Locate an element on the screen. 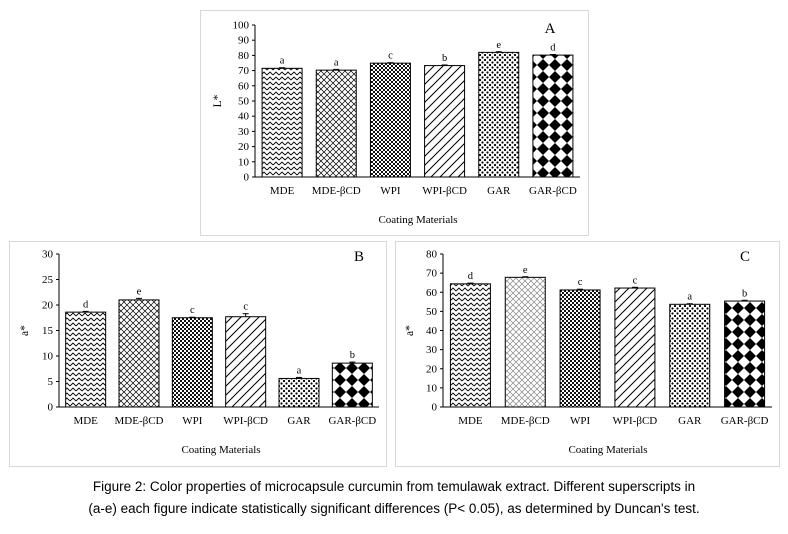  panel-letter: A is located at coordinates (550, 29).